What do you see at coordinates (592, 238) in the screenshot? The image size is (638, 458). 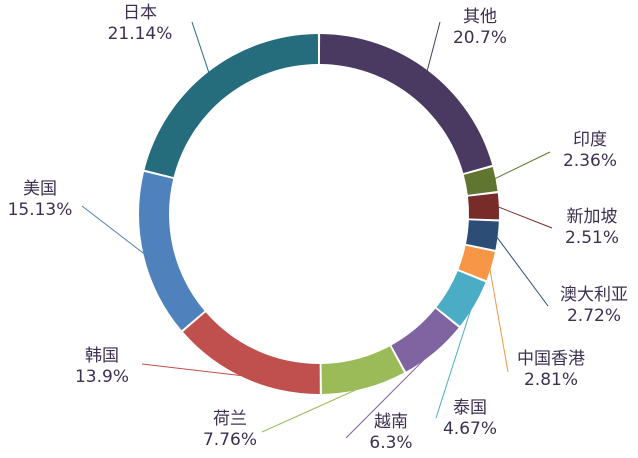 I see `value-label-3: 2.51%` at bounding box center [592, 238].